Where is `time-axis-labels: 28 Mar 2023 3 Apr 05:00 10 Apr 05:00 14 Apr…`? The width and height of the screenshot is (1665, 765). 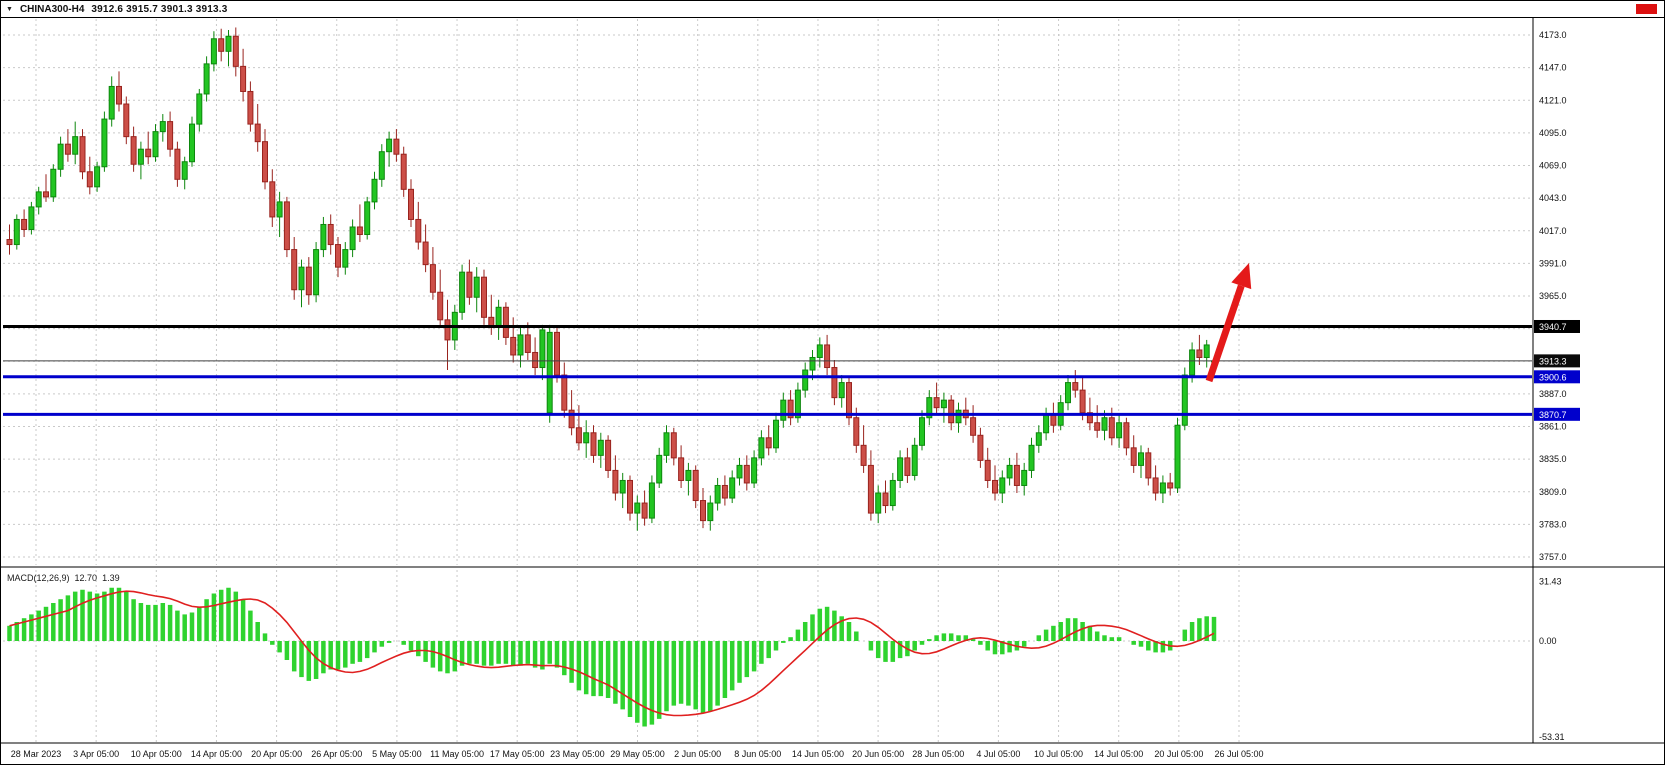
time-axis-labels: 28 Mar 2023 3 Apr 05:00 10 Apr 05:00 14 Apr… is located at coordinates (637, 754).